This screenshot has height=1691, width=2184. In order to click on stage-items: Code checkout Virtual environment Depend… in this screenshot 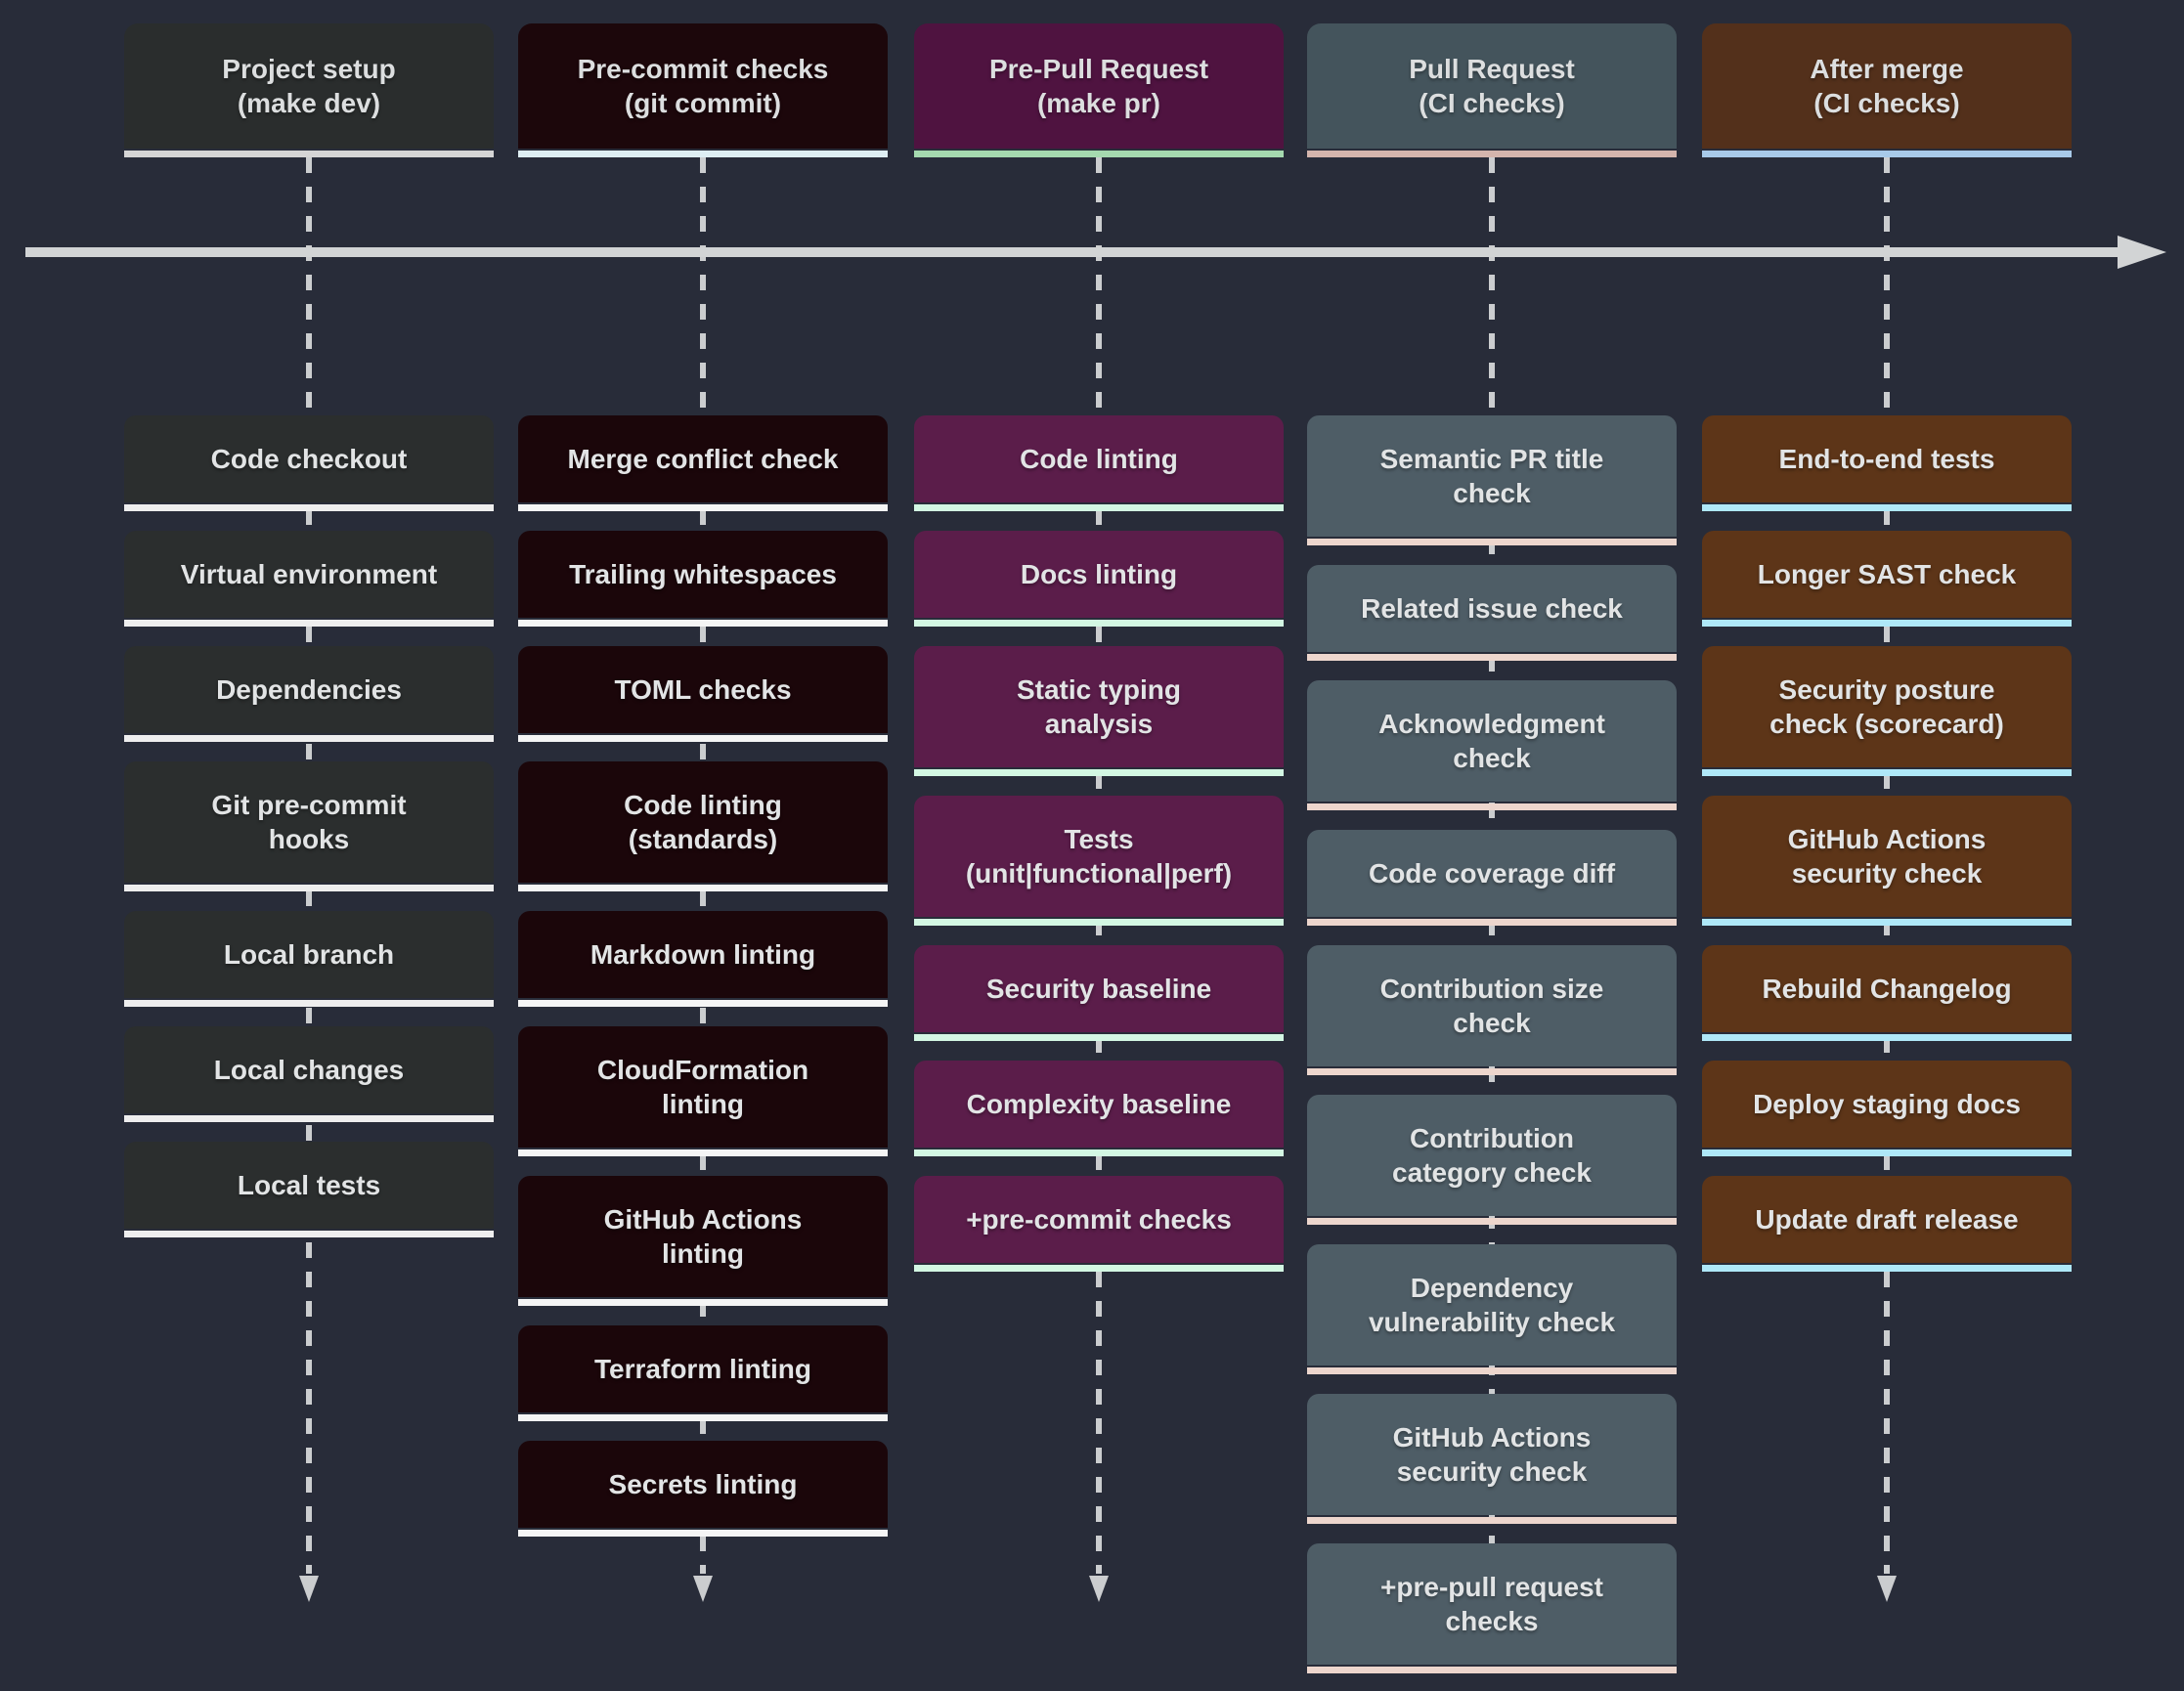, I will do `click(309, 826)`.